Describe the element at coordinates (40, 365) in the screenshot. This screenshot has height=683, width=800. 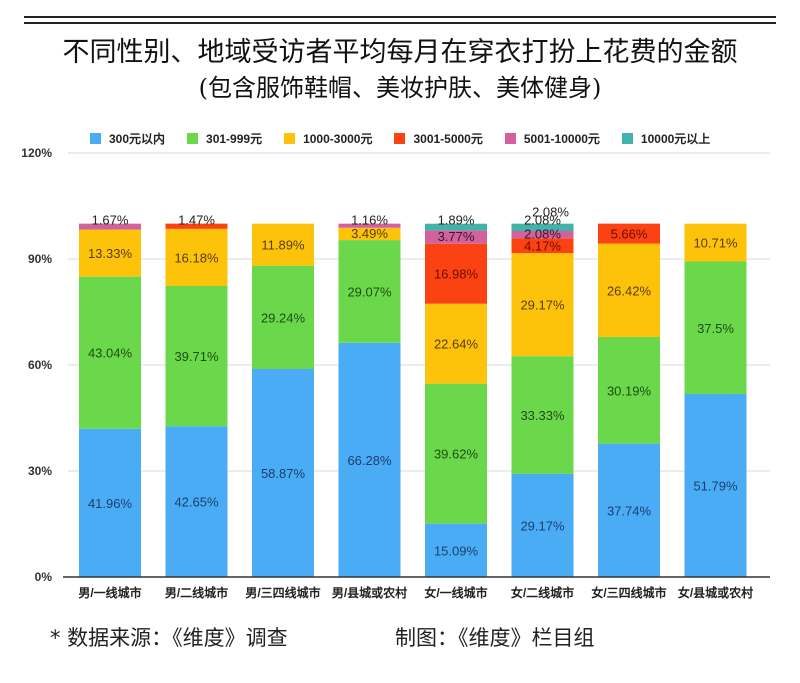
I see `y-tick-label: 60%` at that location.